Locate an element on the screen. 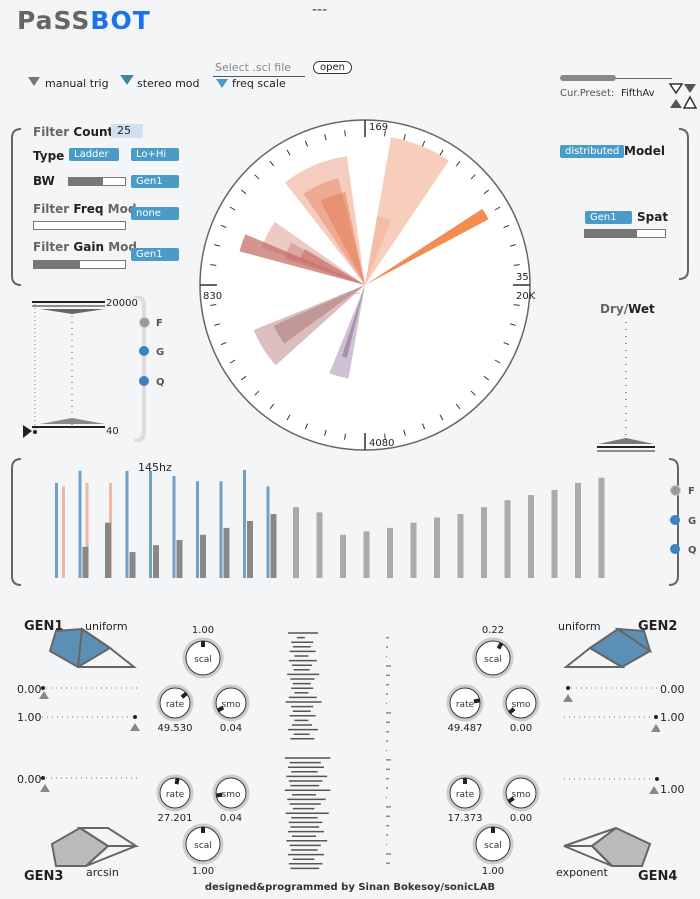 The image size is (700, 899). bw-gen-button: Gen1 is located at coordinates (155, 181).